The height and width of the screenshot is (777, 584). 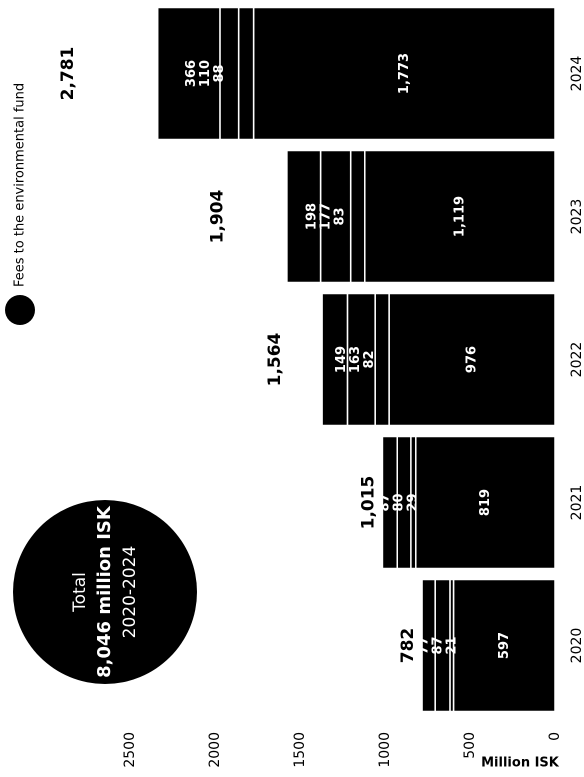 I want to click on summary-circle, so click(x=105, y=592).